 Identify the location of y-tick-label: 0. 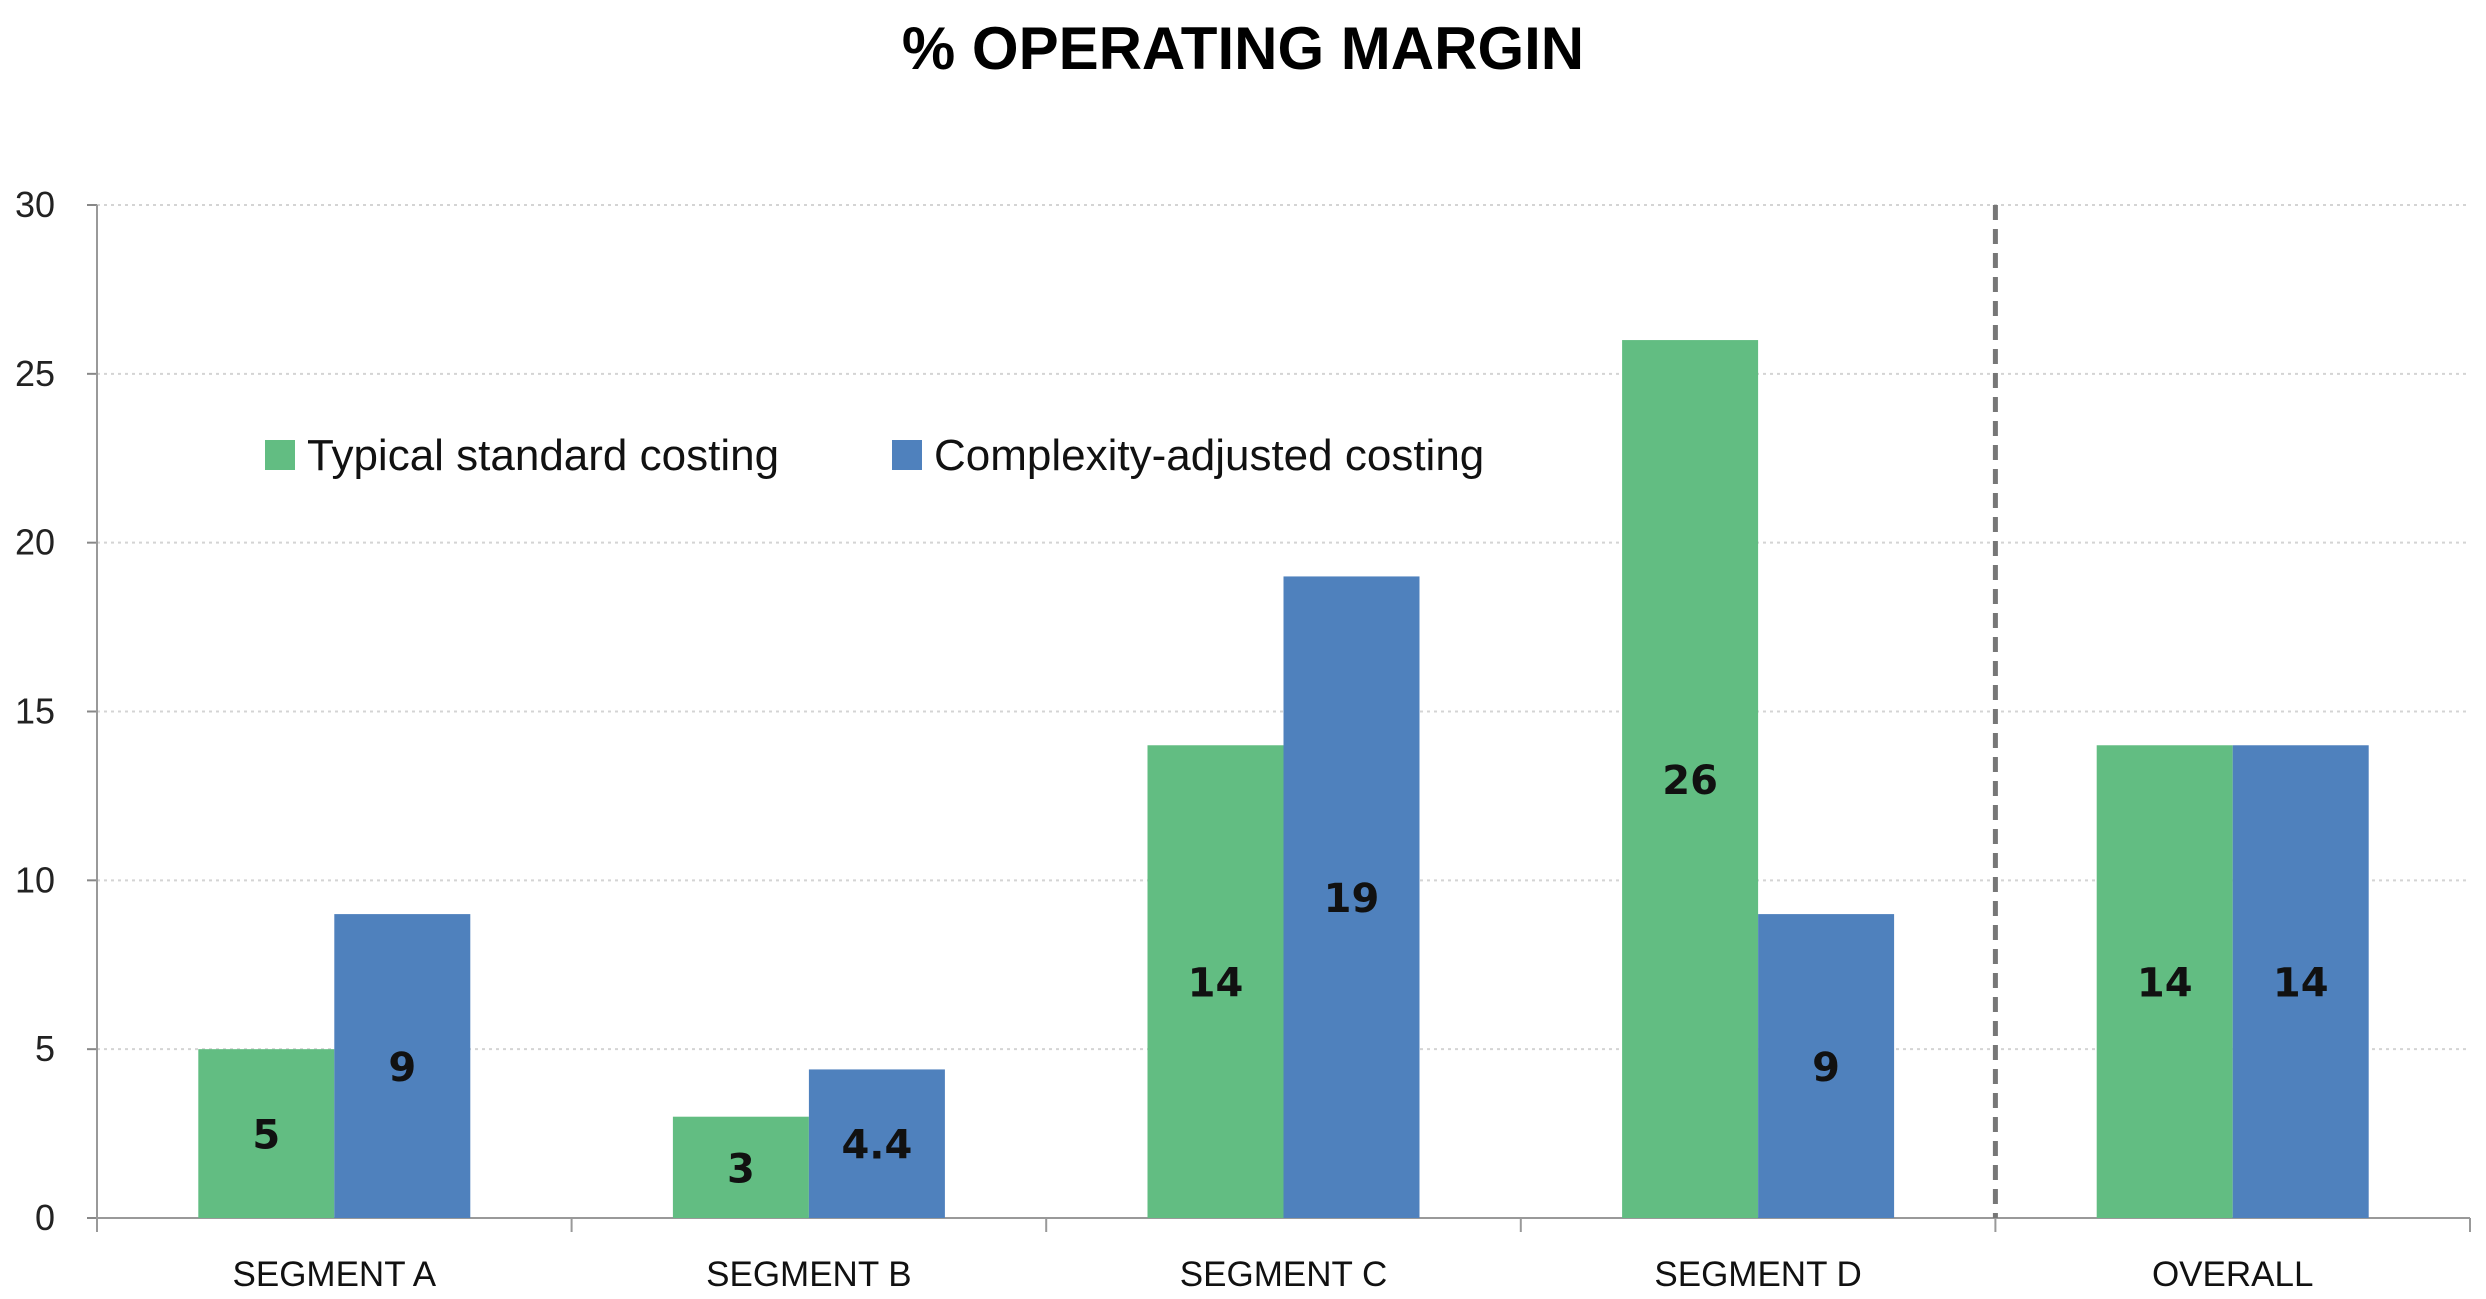
(45, 1217).